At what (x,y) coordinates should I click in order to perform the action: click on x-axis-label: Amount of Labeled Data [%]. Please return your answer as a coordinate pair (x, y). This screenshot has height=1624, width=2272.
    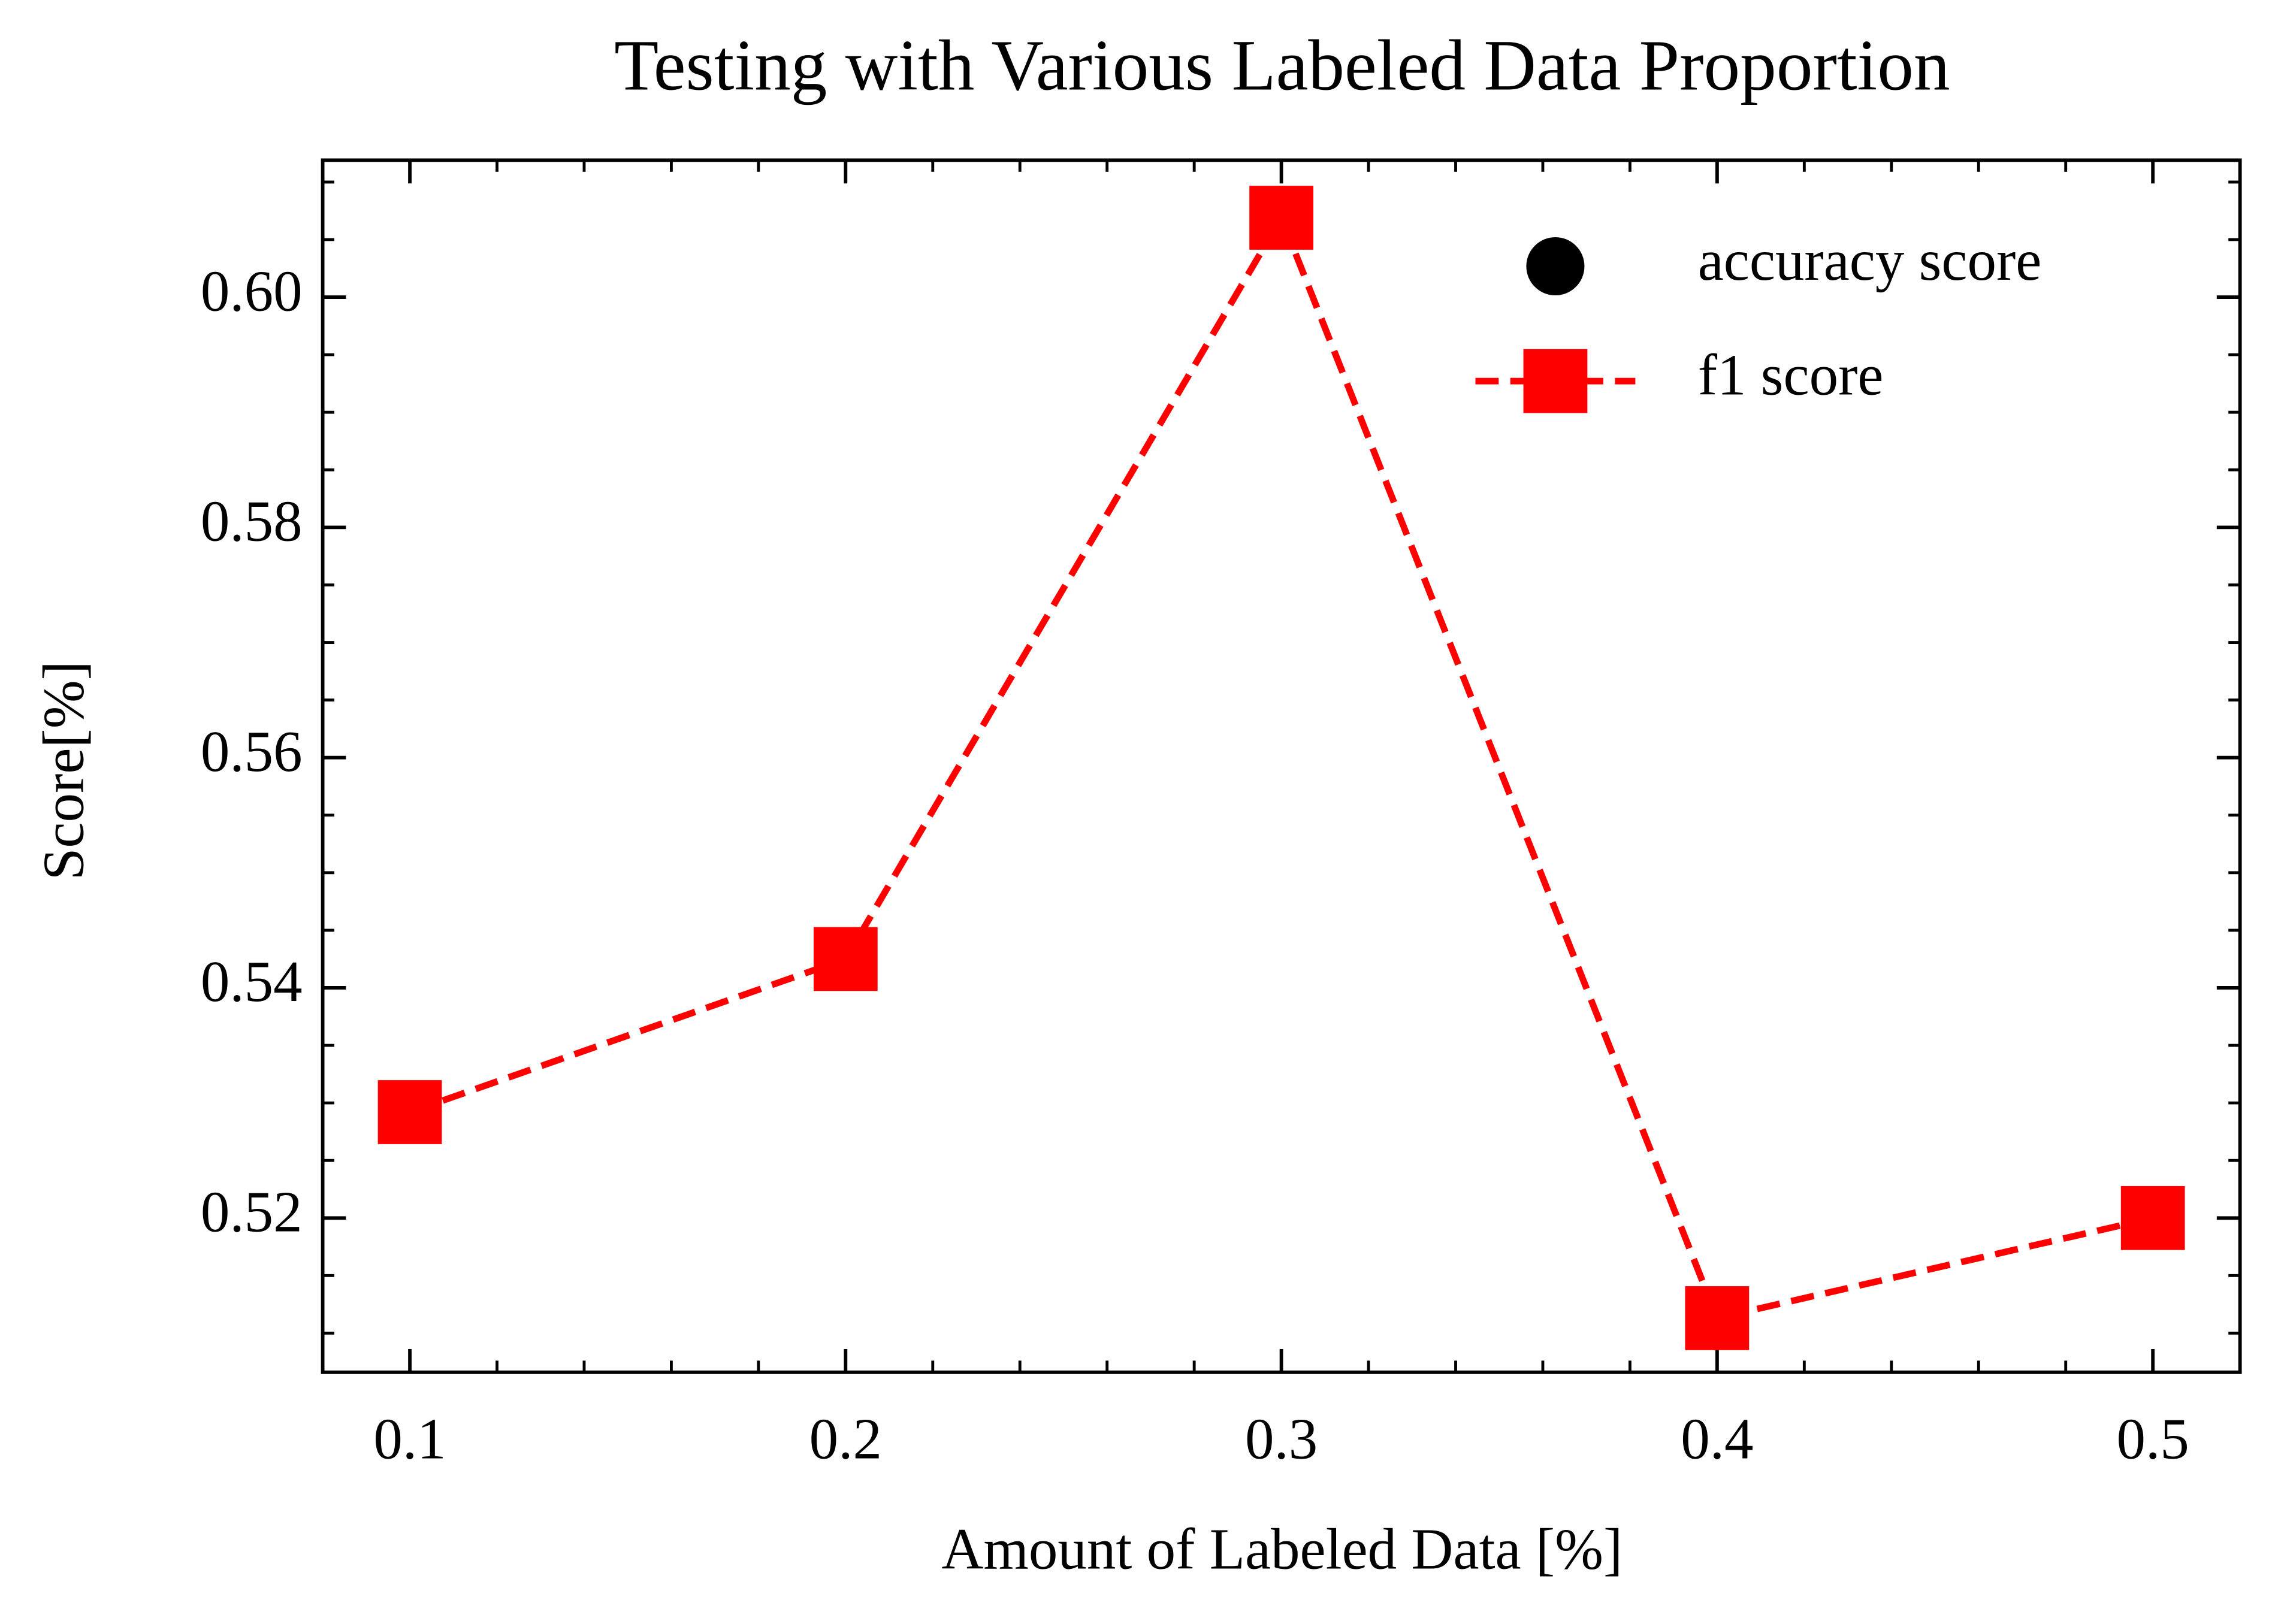
    Looking at the image, I should click on (1282, 1549).